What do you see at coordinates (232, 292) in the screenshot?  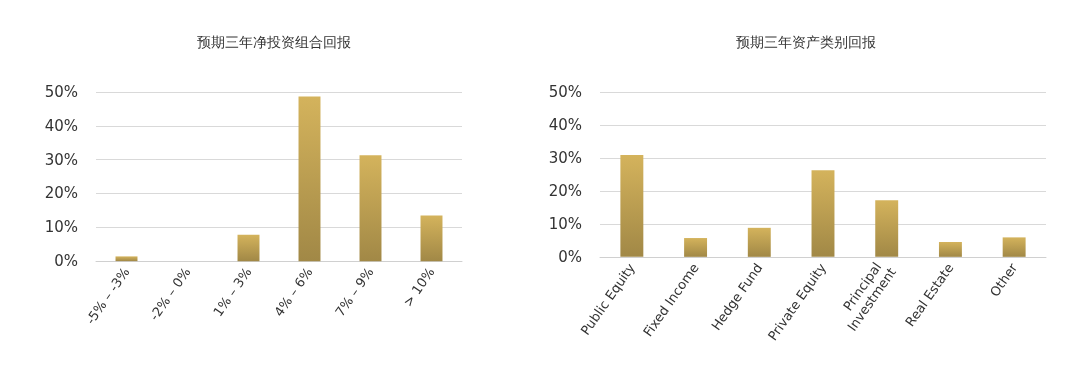 I see `x-tick-label: 1% – 3%` at bounding box center [232, 292].